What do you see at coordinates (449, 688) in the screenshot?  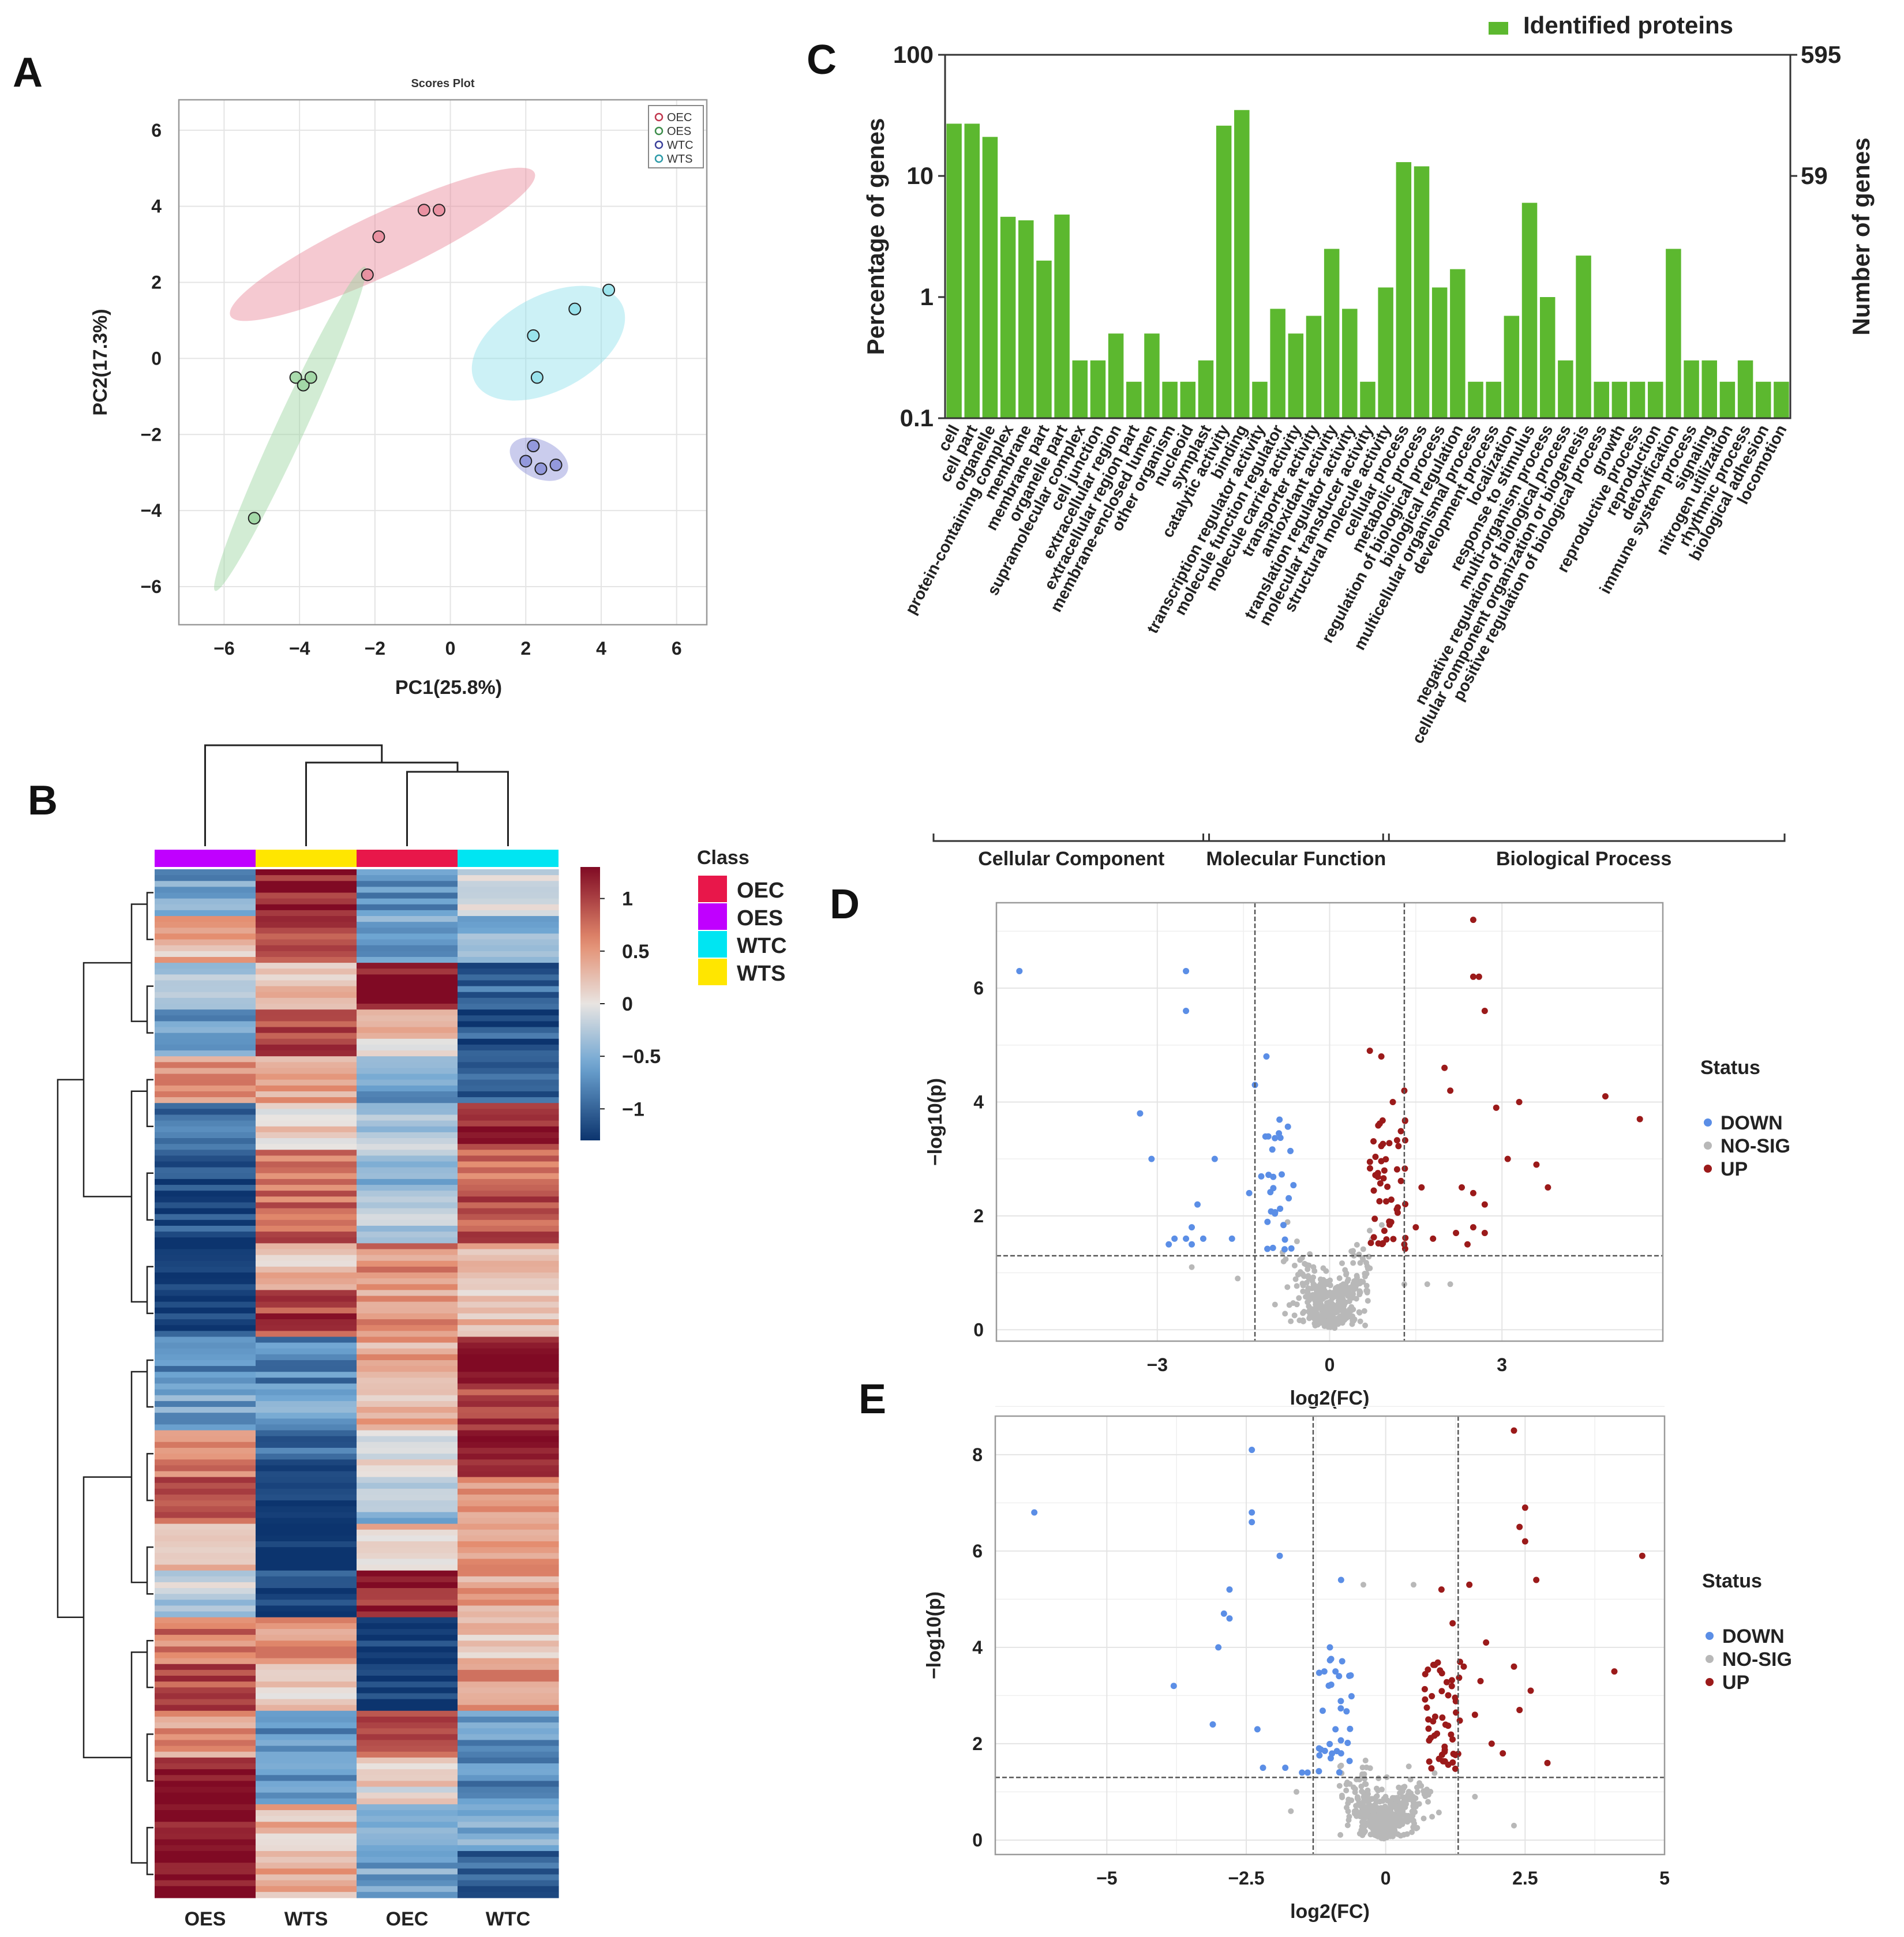 I see `x-axis-label: PC1(25.8%)` at bounding box center [449, 688].